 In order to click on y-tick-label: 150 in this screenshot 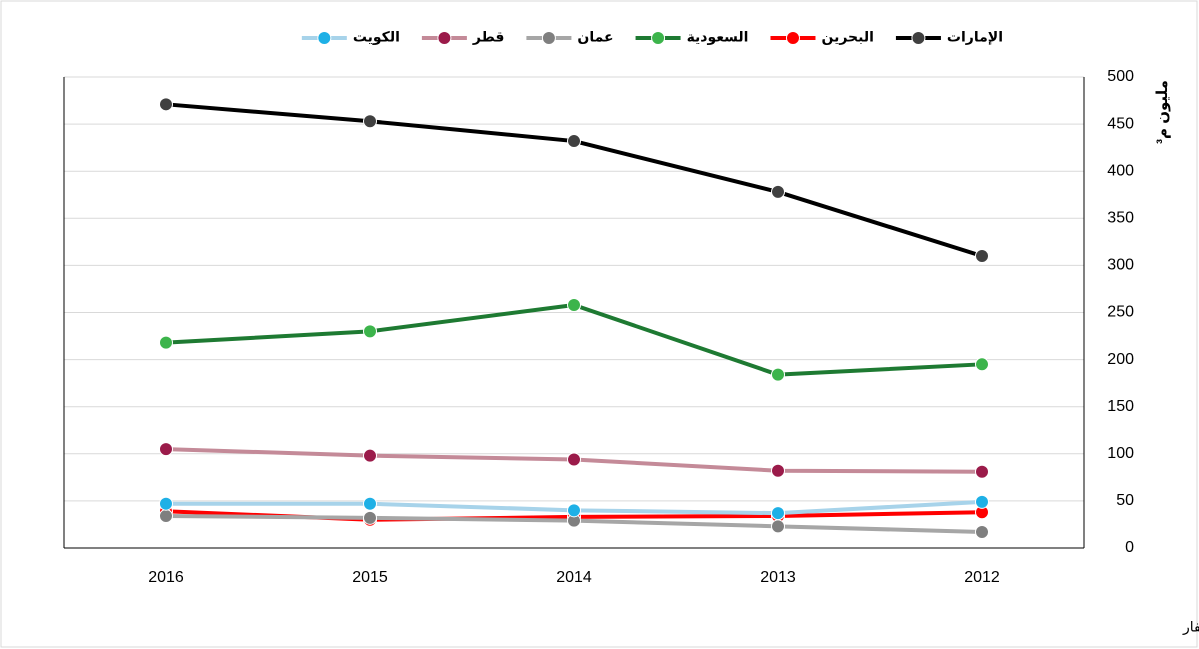, I will do `click(1120, 406)`.